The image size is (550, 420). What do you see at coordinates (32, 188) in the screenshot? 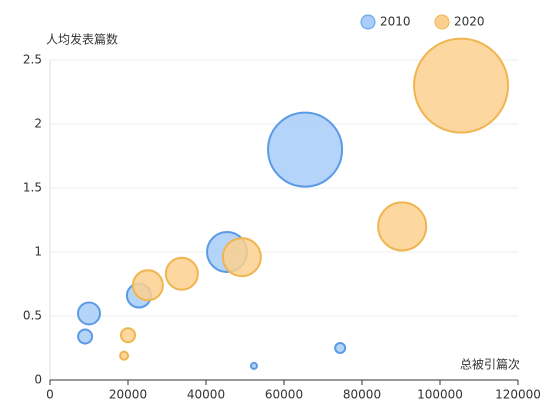
I see `y-tick-label: 1.5` at bounding box center [32, 188].